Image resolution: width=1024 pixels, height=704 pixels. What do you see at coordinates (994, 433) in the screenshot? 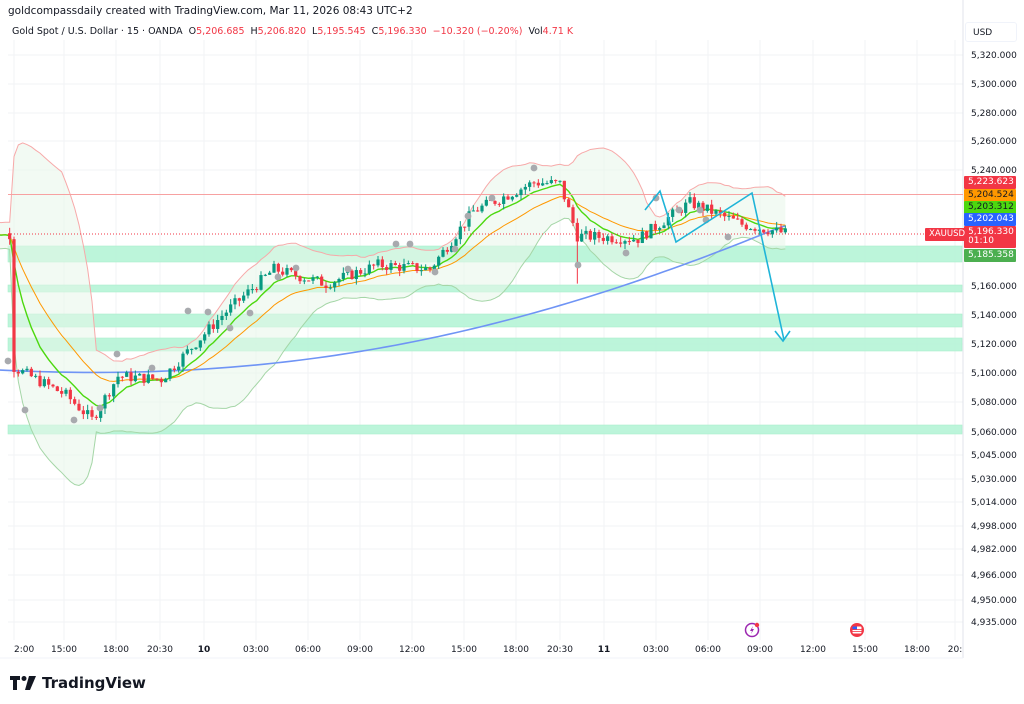
I see `price-tick-label: 5,060.000` at bounding box center [994, 433].